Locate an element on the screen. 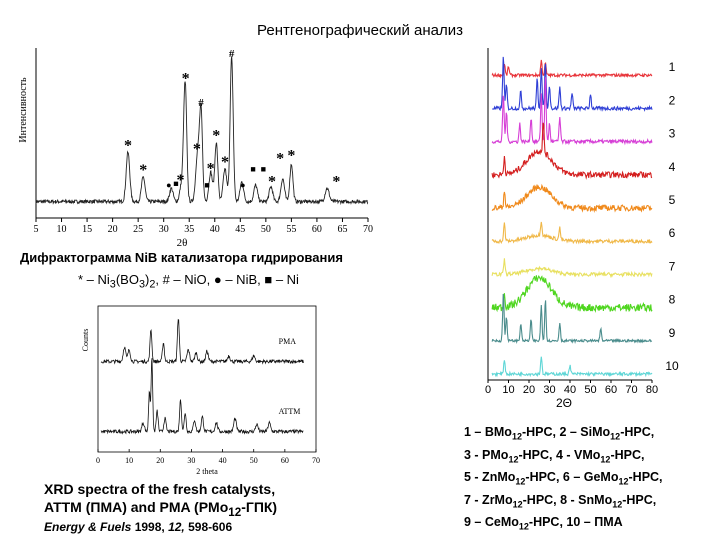  nib-x-tick-label: 5 is located at coordinates (36, 229).